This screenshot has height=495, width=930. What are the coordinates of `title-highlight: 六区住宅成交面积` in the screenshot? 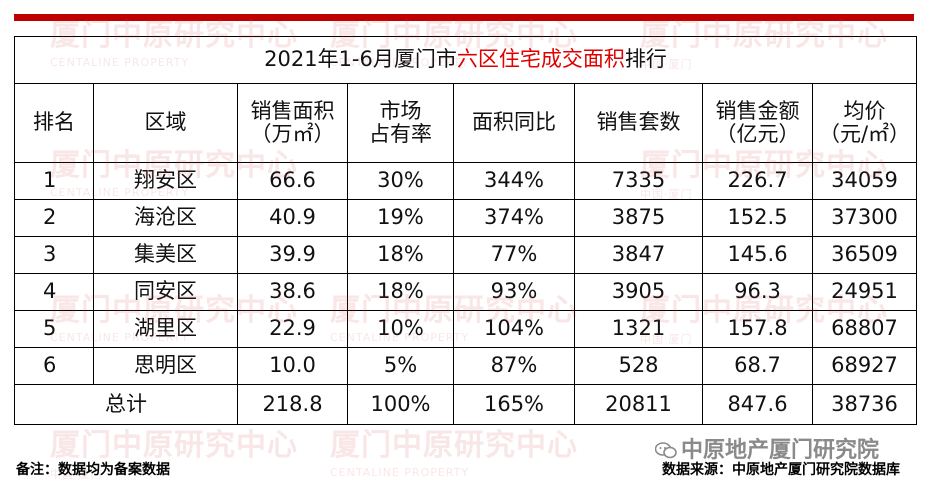 It's located at (540, 59).